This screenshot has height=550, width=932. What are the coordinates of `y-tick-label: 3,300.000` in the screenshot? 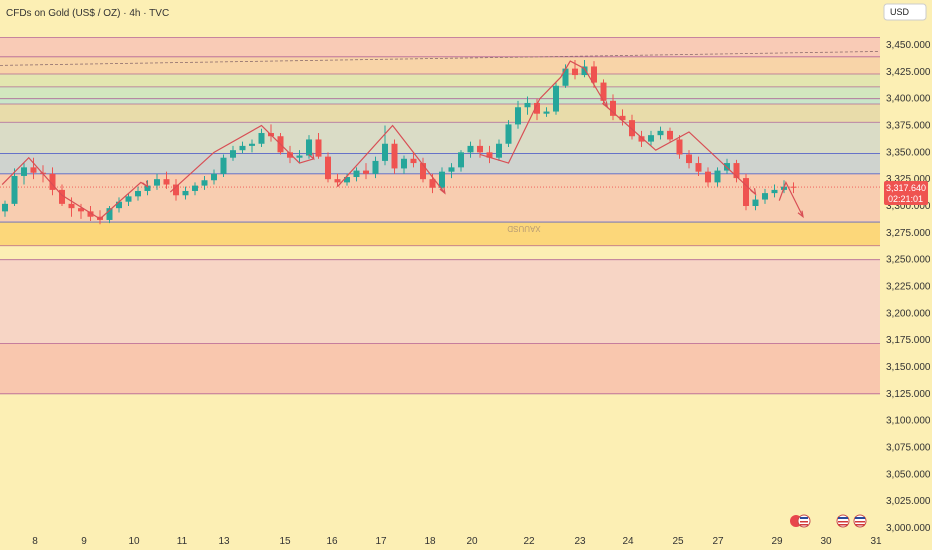 It's located at (908, 206).